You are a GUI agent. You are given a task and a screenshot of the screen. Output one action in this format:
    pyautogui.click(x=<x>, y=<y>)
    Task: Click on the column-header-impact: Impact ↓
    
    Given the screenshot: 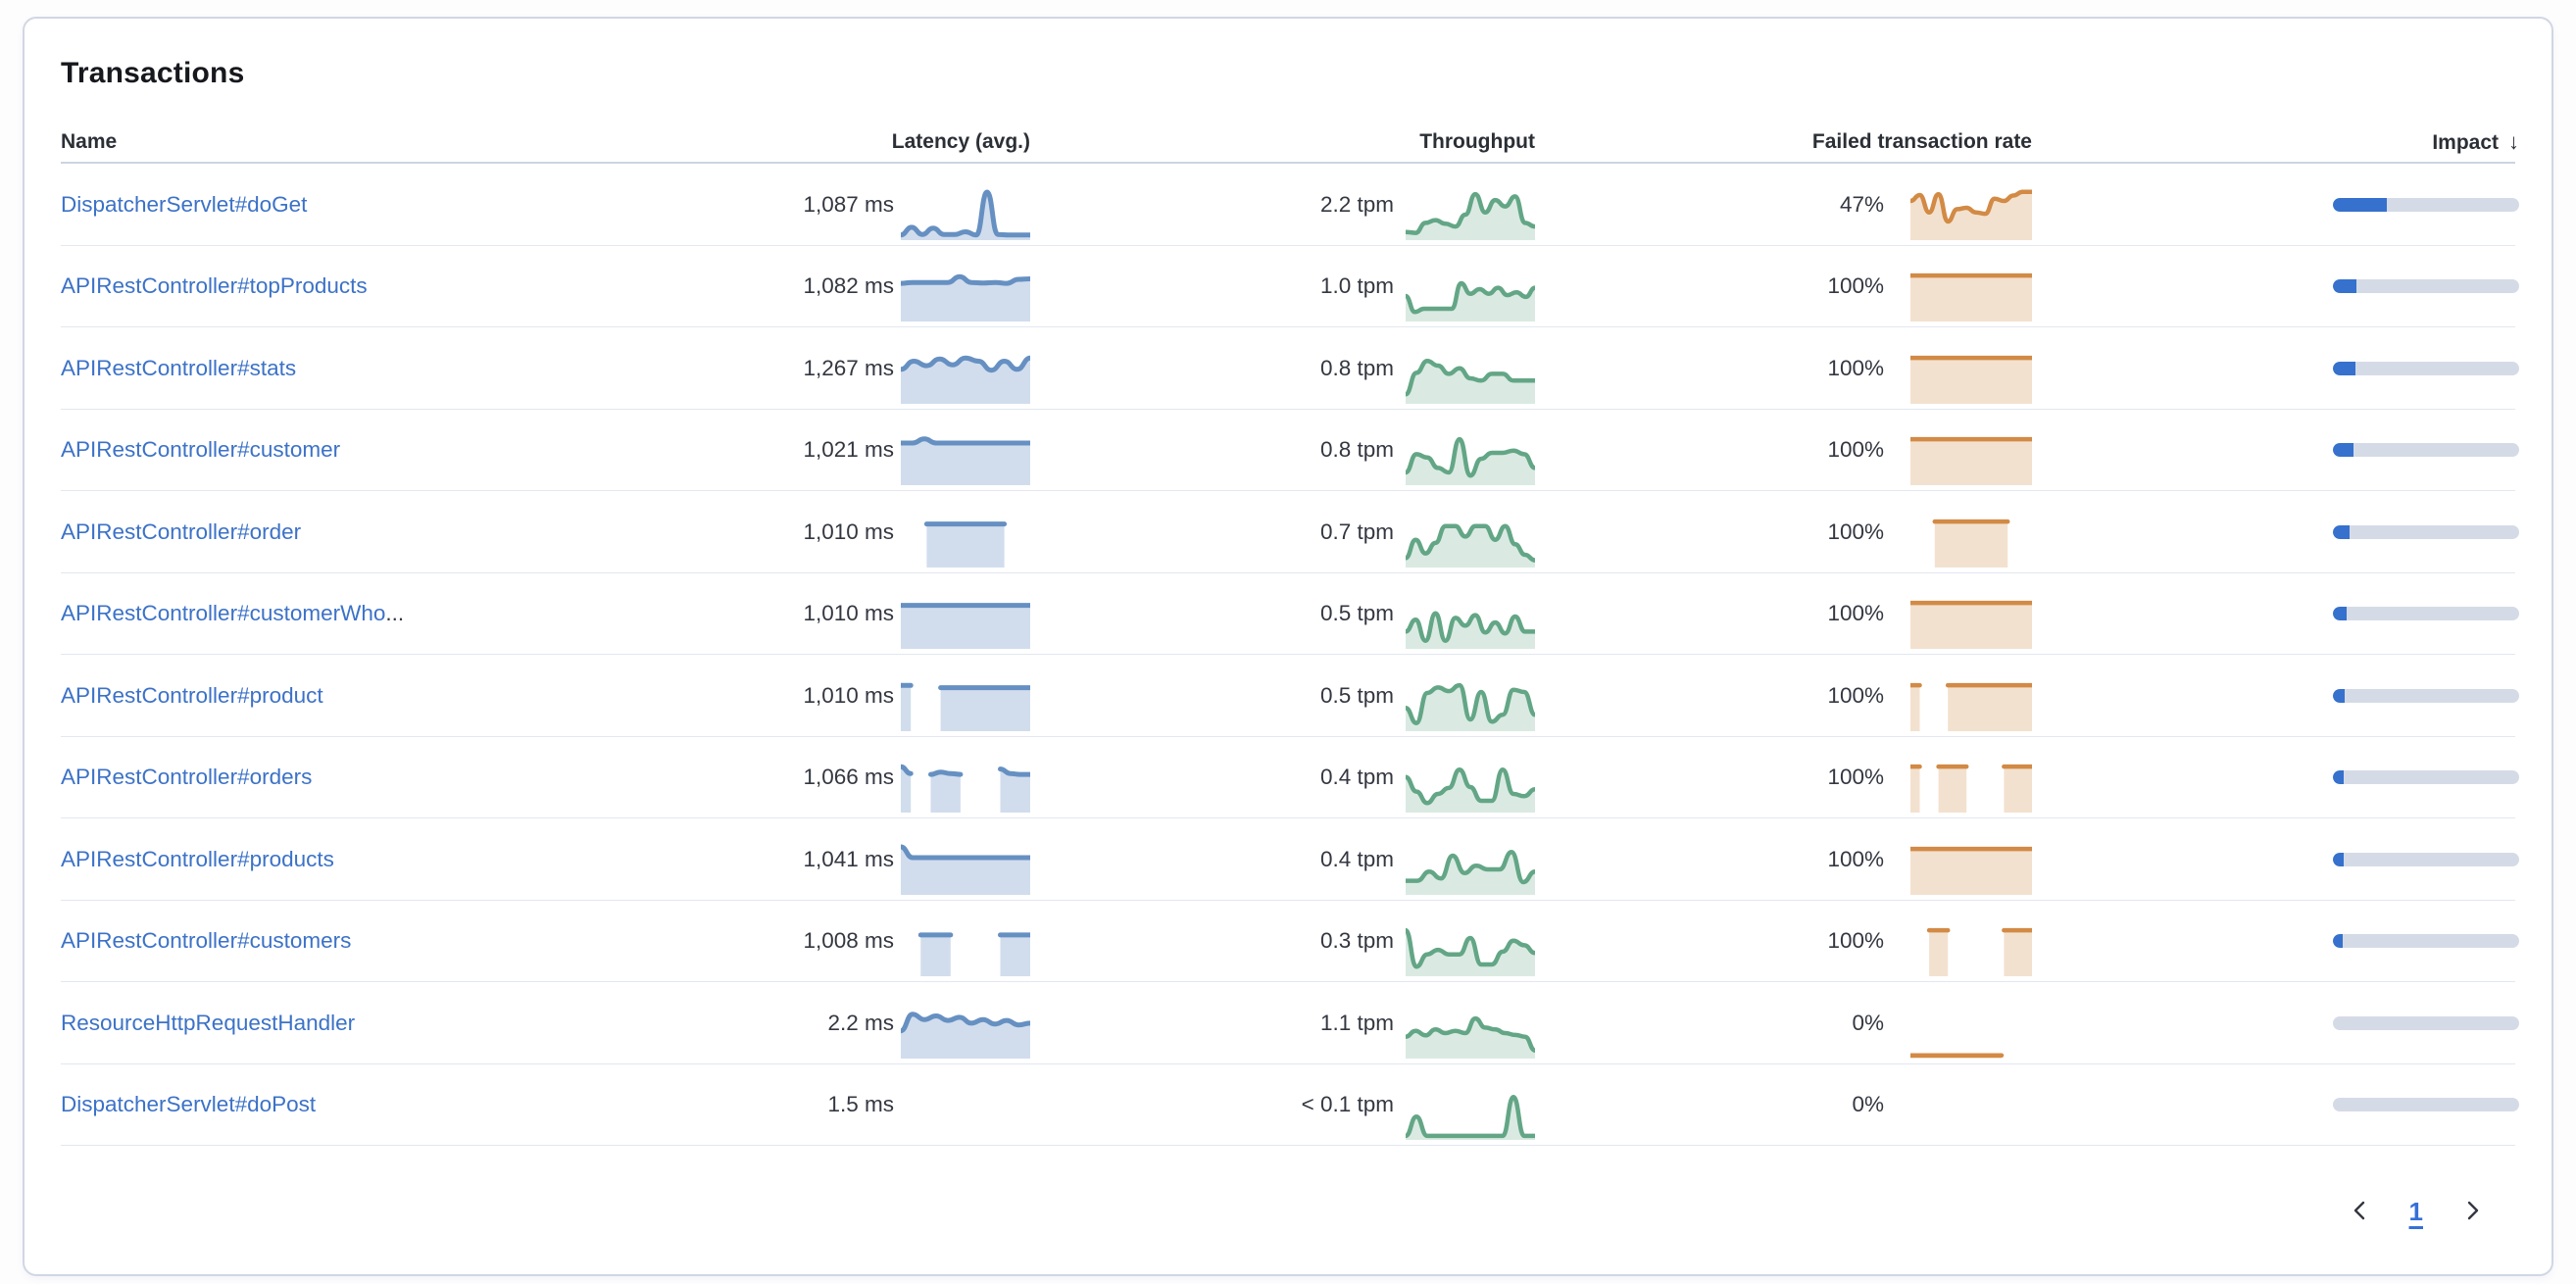 What is the action you would take?
    pyautogui.click(x=2275, y=142)
    